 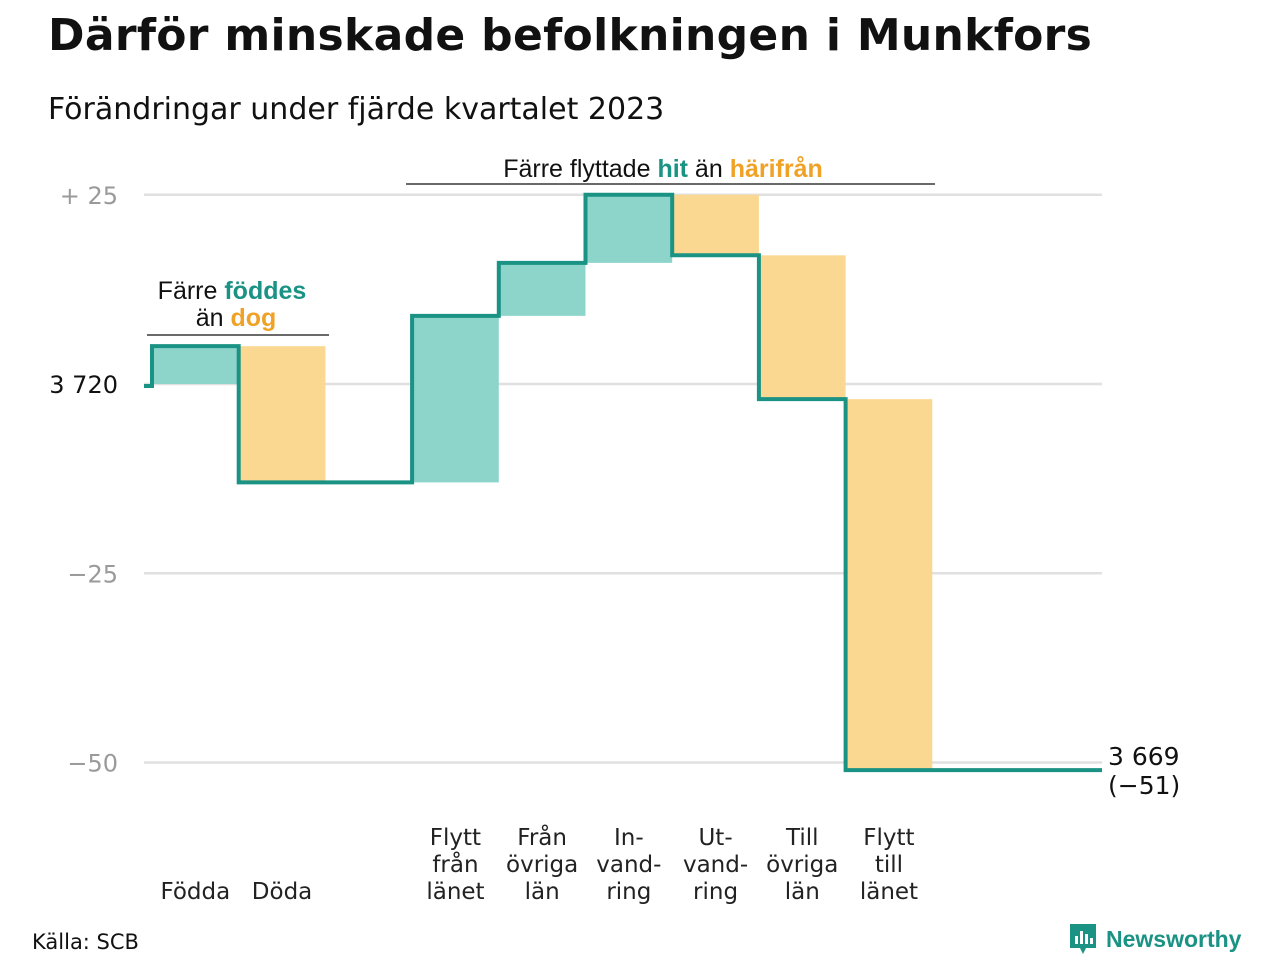 I want to click on logo-text: Newsworthy, so click(x=1174, y=938).